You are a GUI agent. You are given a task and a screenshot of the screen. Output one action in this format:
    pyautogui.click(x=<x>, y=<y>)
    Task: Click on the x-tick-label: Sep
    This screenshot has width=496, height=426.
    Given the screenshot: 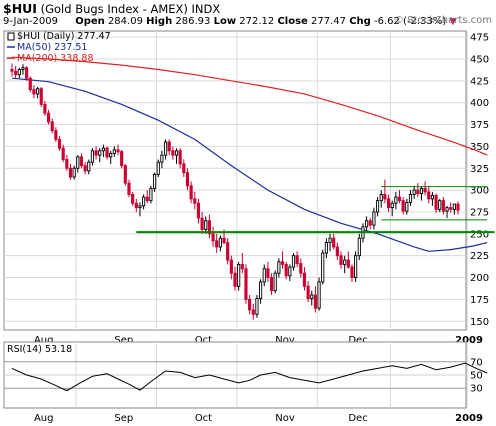 What is the action you would take?
    pyautogui.click(x=123, y=340)
    